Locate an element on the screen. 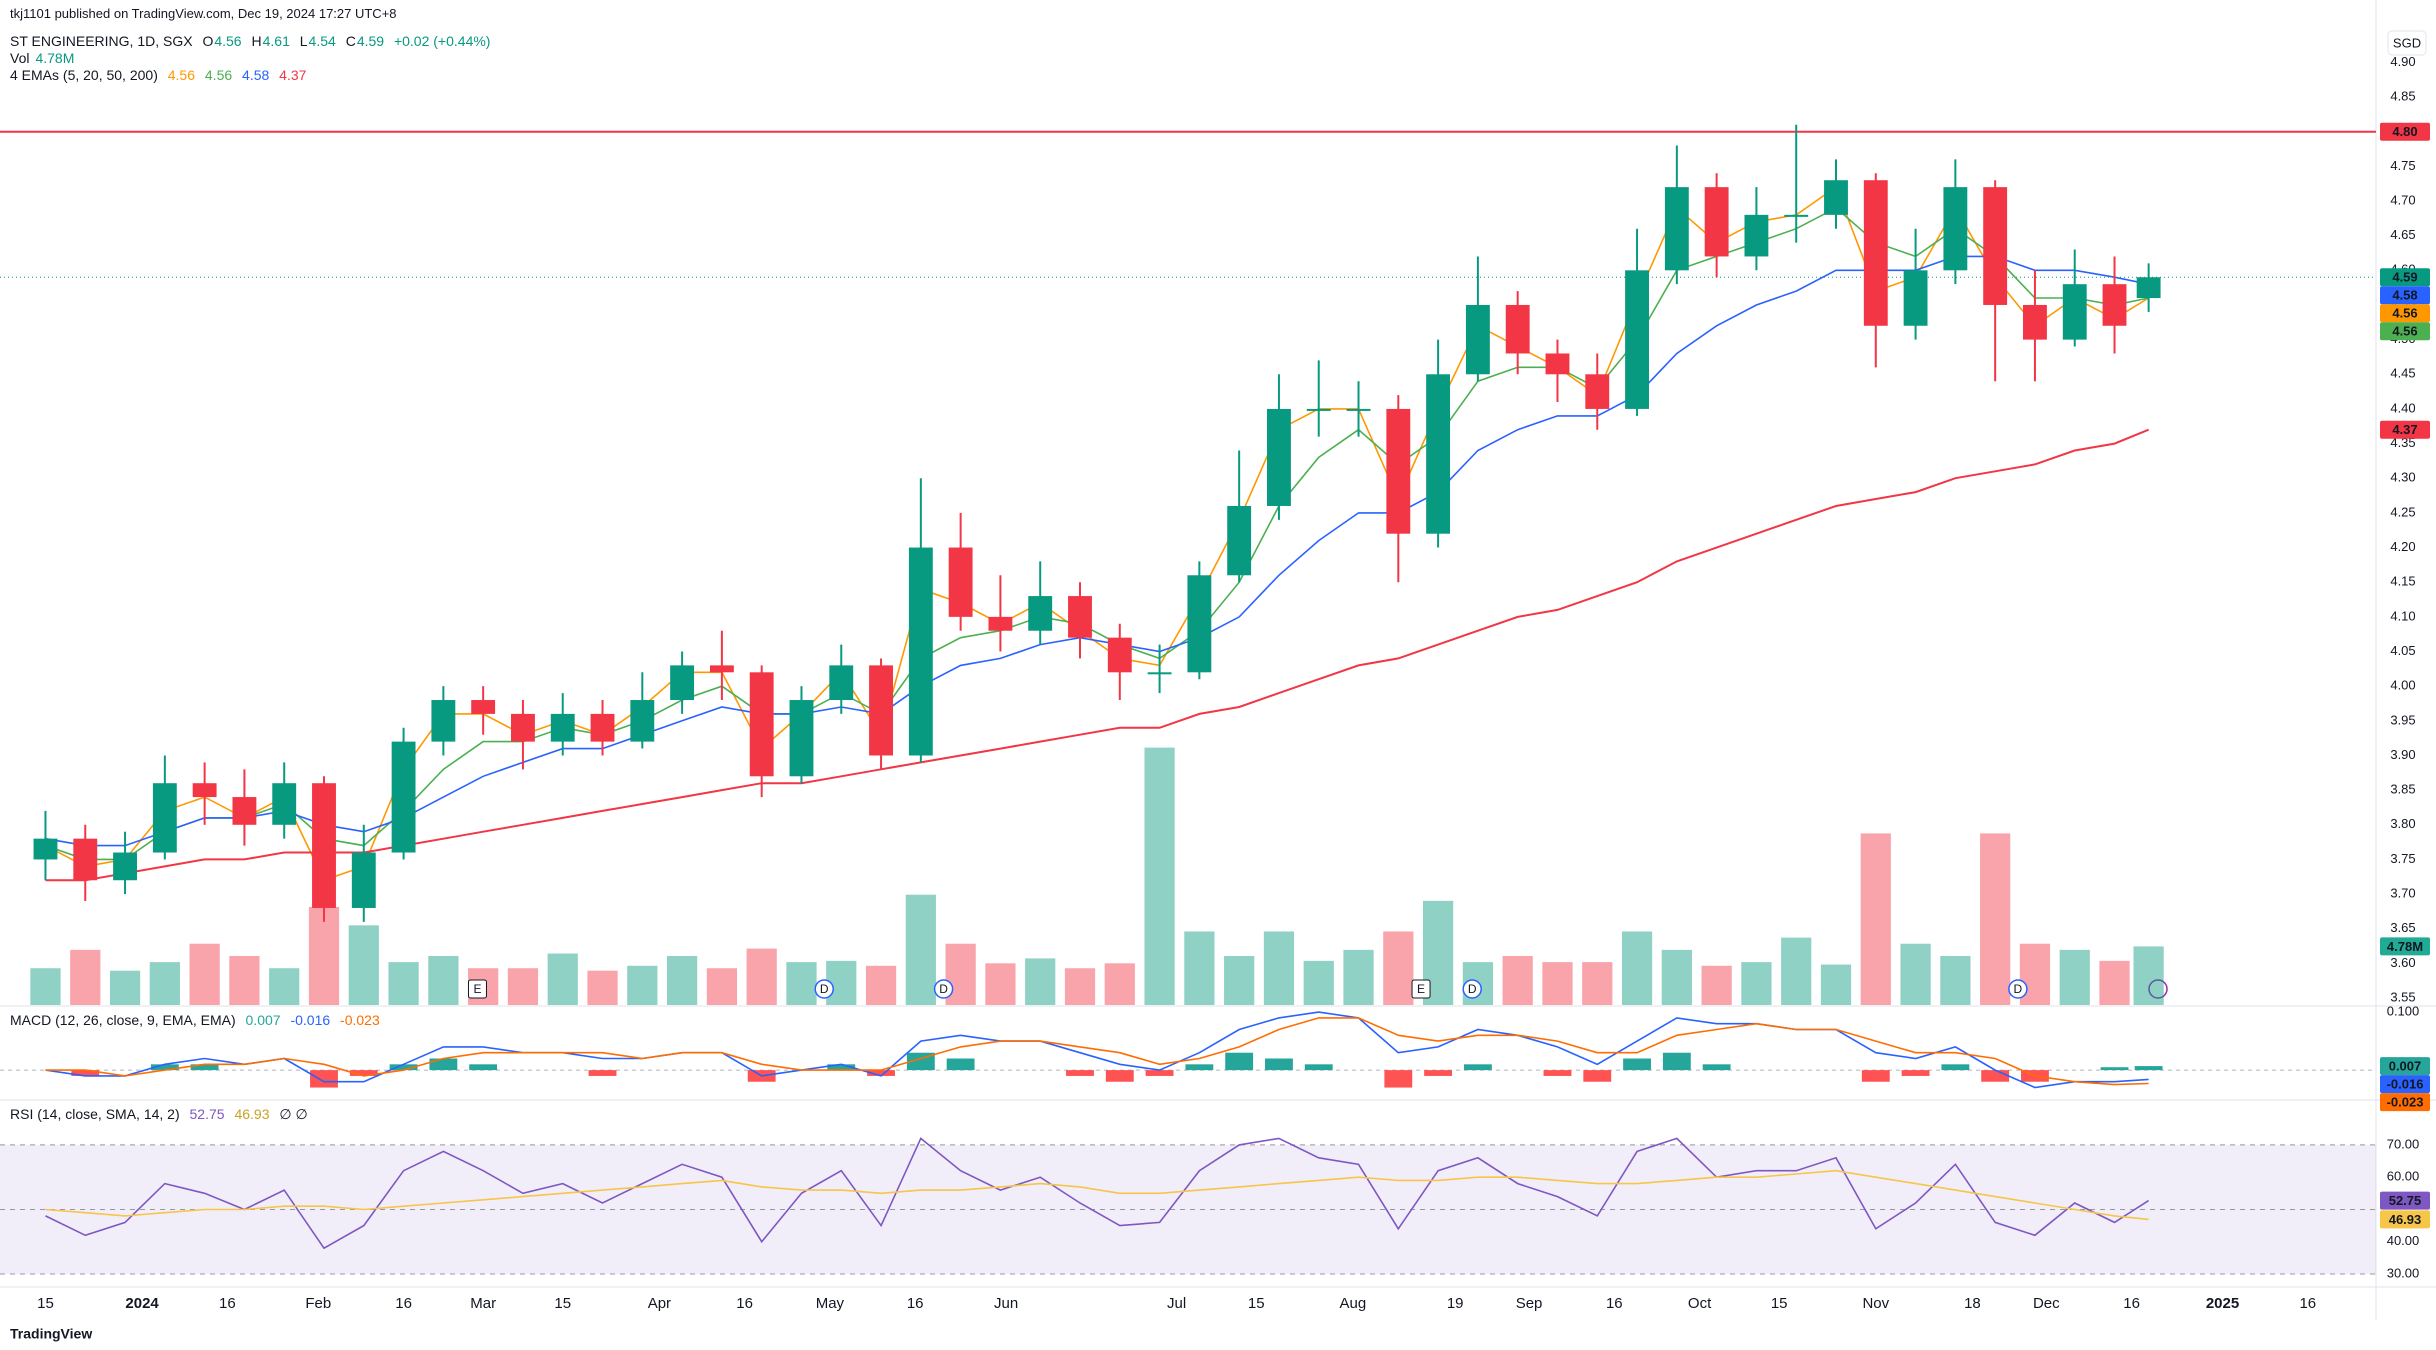  macd-name: MACD (12, 26, close, 9, EMA, EMA) is located at coordinates (123, 1020).